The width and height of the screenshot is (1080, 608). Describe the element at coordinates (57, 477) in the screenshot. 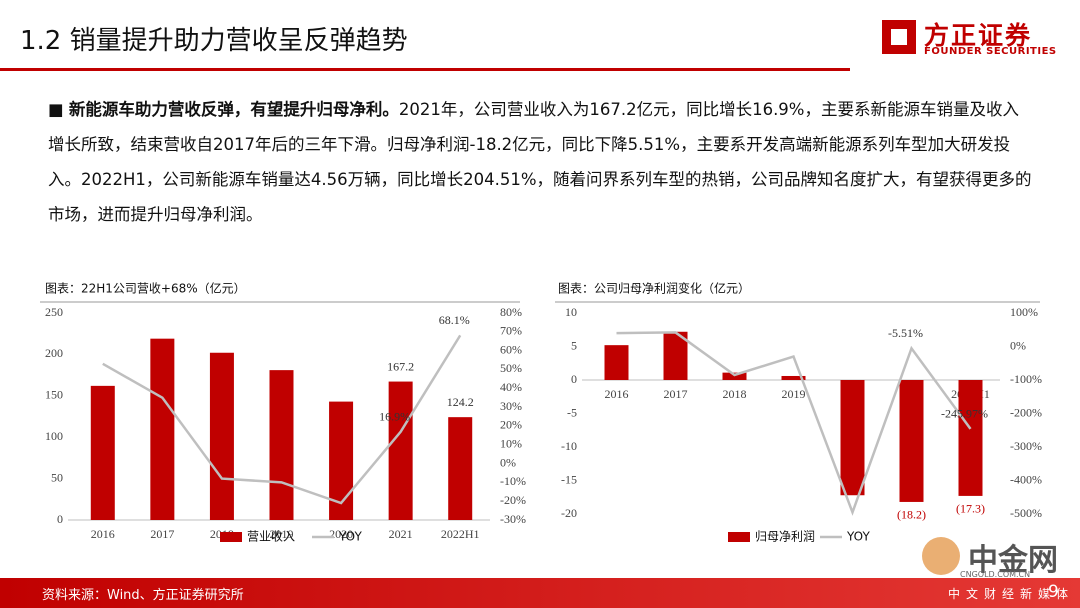

I see `y-tick-label: 50` at that location.